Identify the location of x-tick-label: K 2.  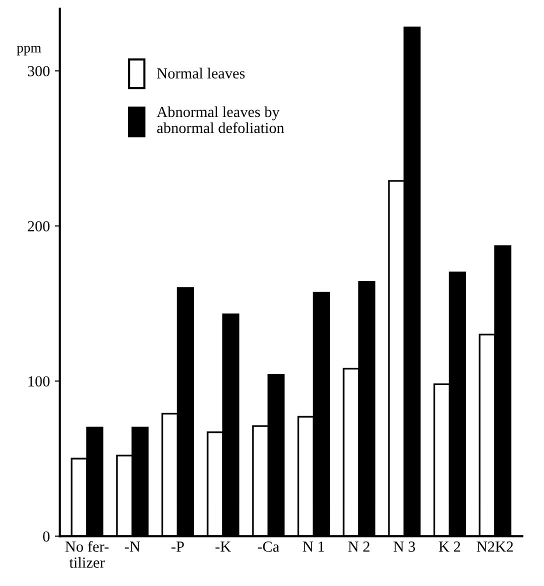
(449, 547).